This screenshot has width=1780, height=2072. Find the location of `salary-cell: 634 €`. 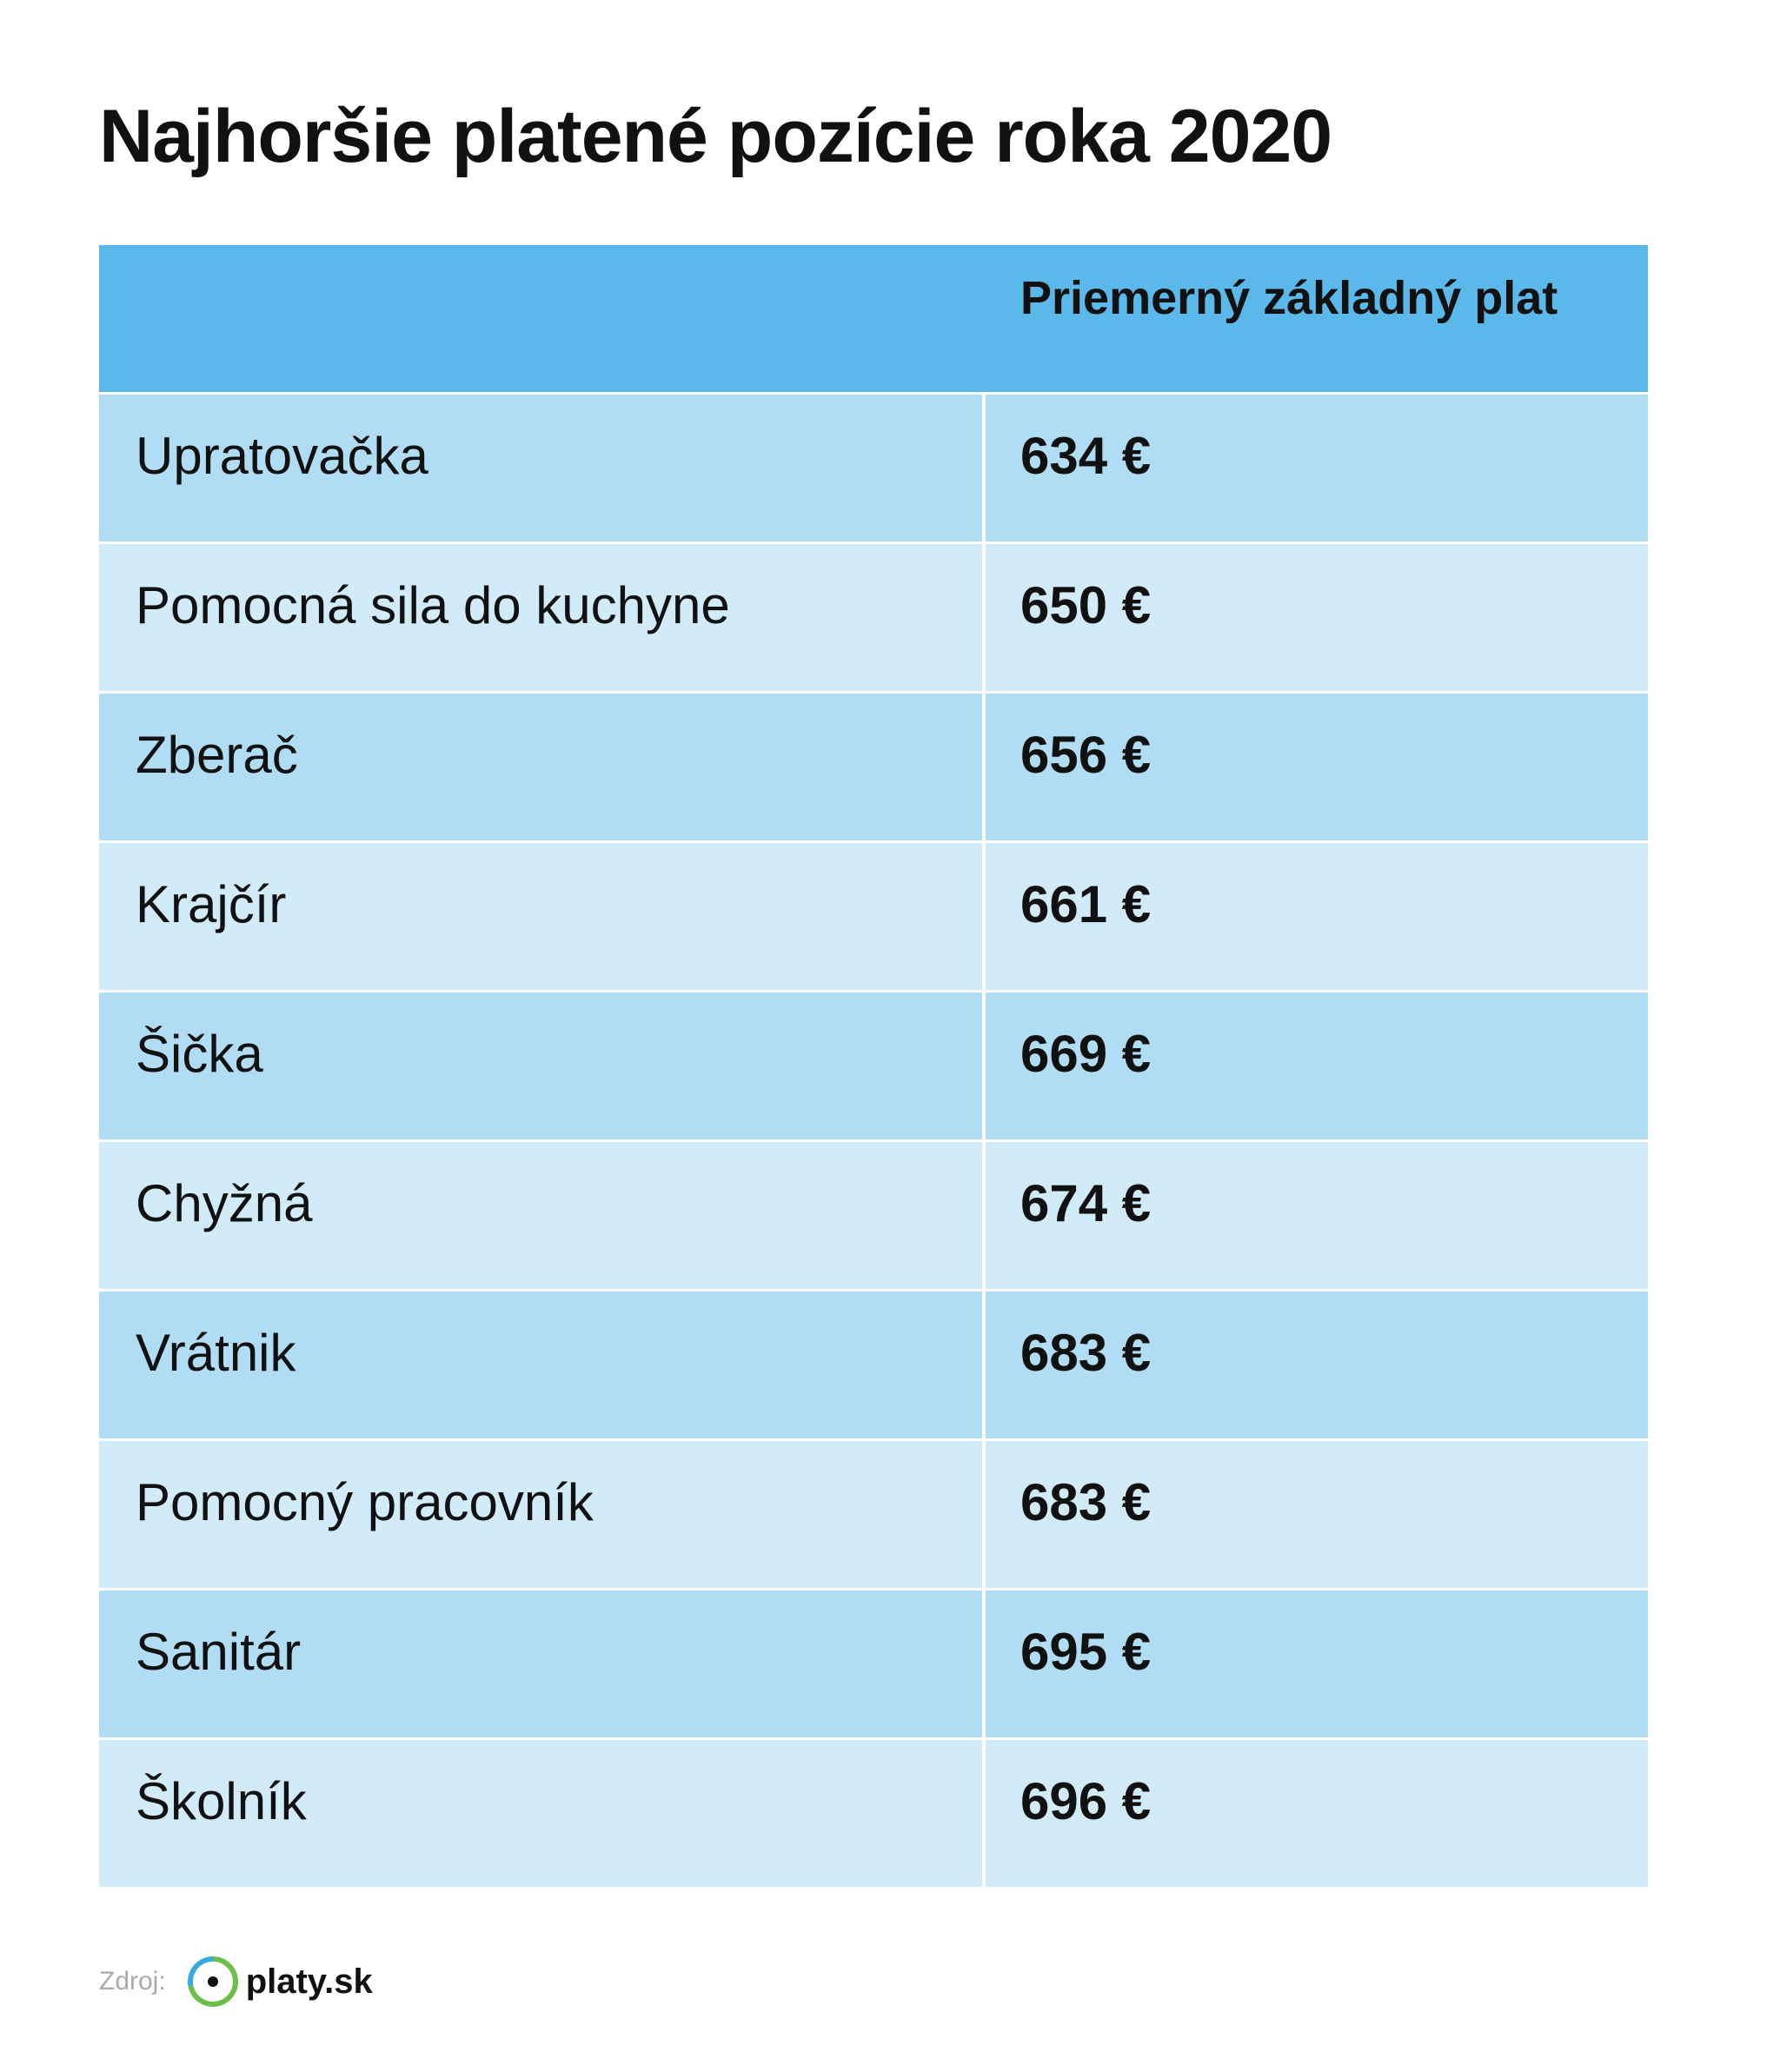

salary-cell: 634 € is located at coordinates (1317, 468).